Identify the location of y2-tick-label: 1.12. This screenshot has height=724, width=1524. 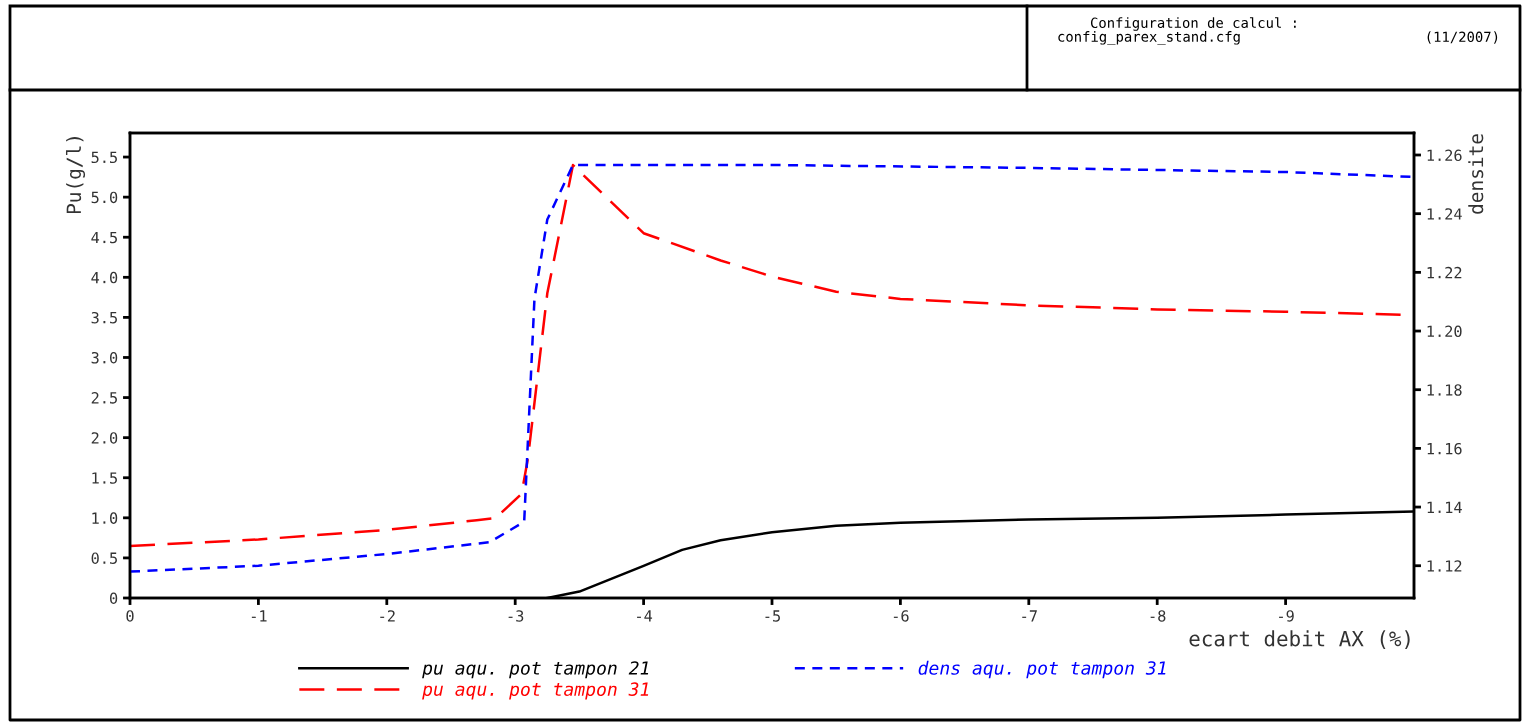
(1444, 566).